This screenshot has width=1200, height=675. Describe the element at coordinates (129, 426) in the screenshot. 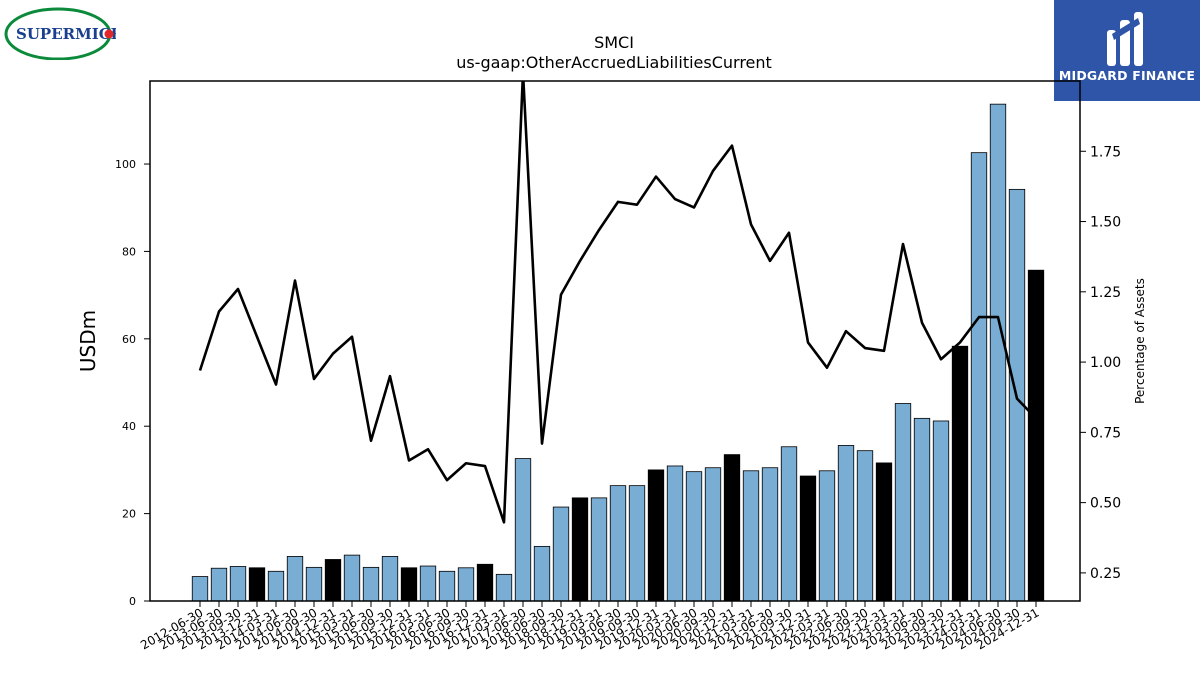

I see `y-tick-label: 40` at that location.